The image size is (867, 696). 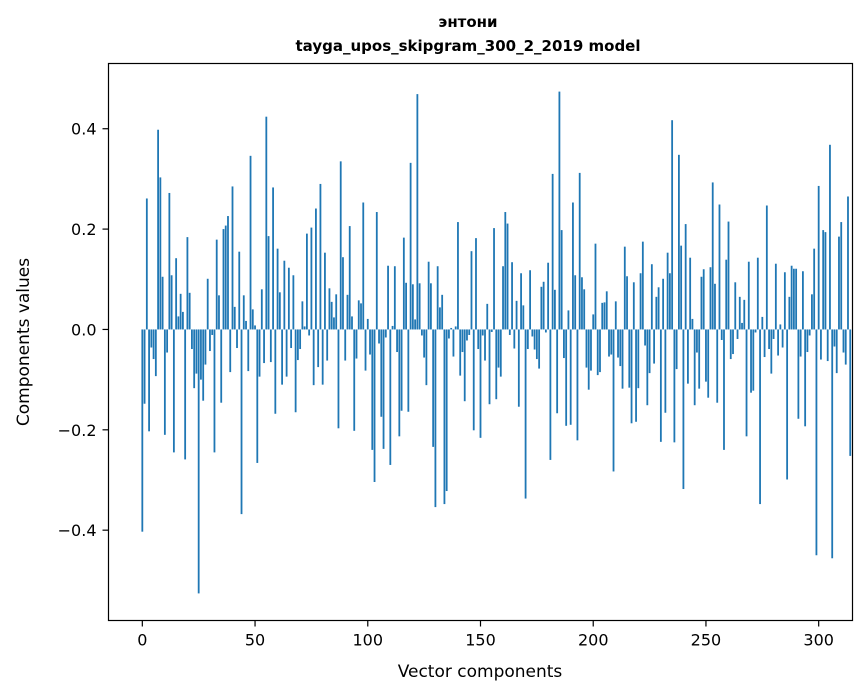 I want to click on x-tick-label-100: 100, so click(x=367, y=640).